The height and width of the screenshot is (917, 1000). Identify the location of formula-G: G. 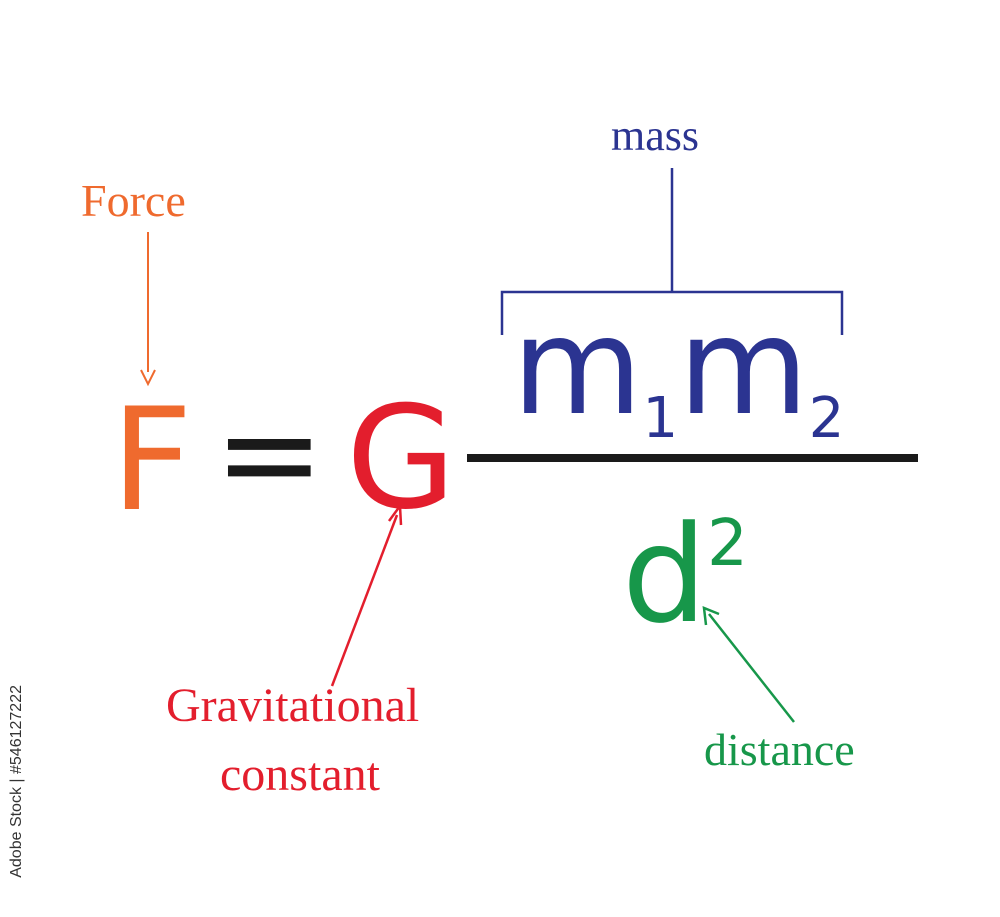
(401, 458).